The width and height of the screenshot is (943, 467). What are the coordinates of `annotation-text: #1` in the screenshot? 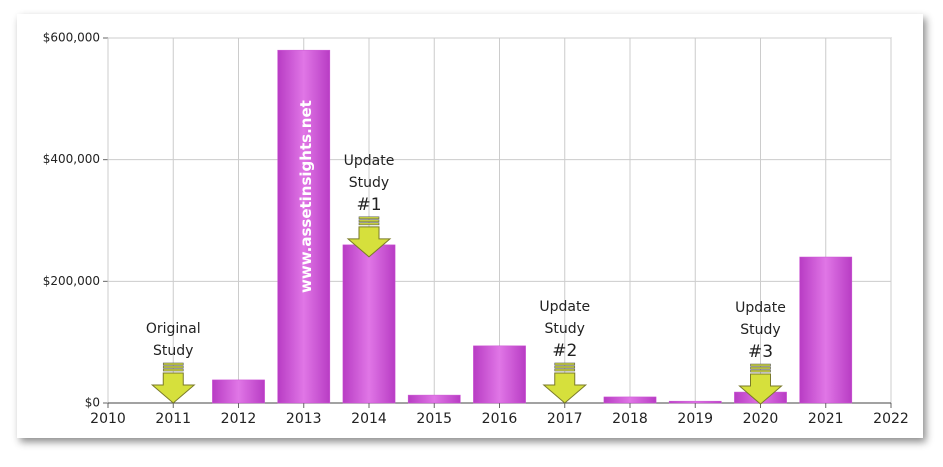 It's located at (368, 205).